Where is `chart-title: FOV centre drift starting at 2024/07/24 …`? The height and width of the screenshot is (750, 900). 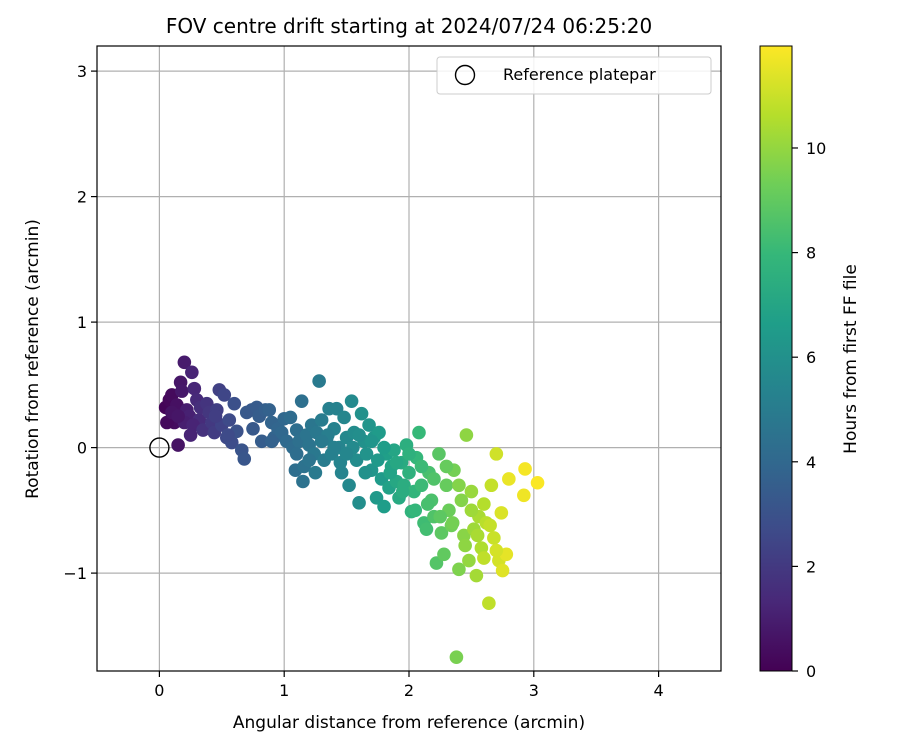 chart-title: FOV centre drift starting at 2024/07/24 … is located at coordinates (409, 26).